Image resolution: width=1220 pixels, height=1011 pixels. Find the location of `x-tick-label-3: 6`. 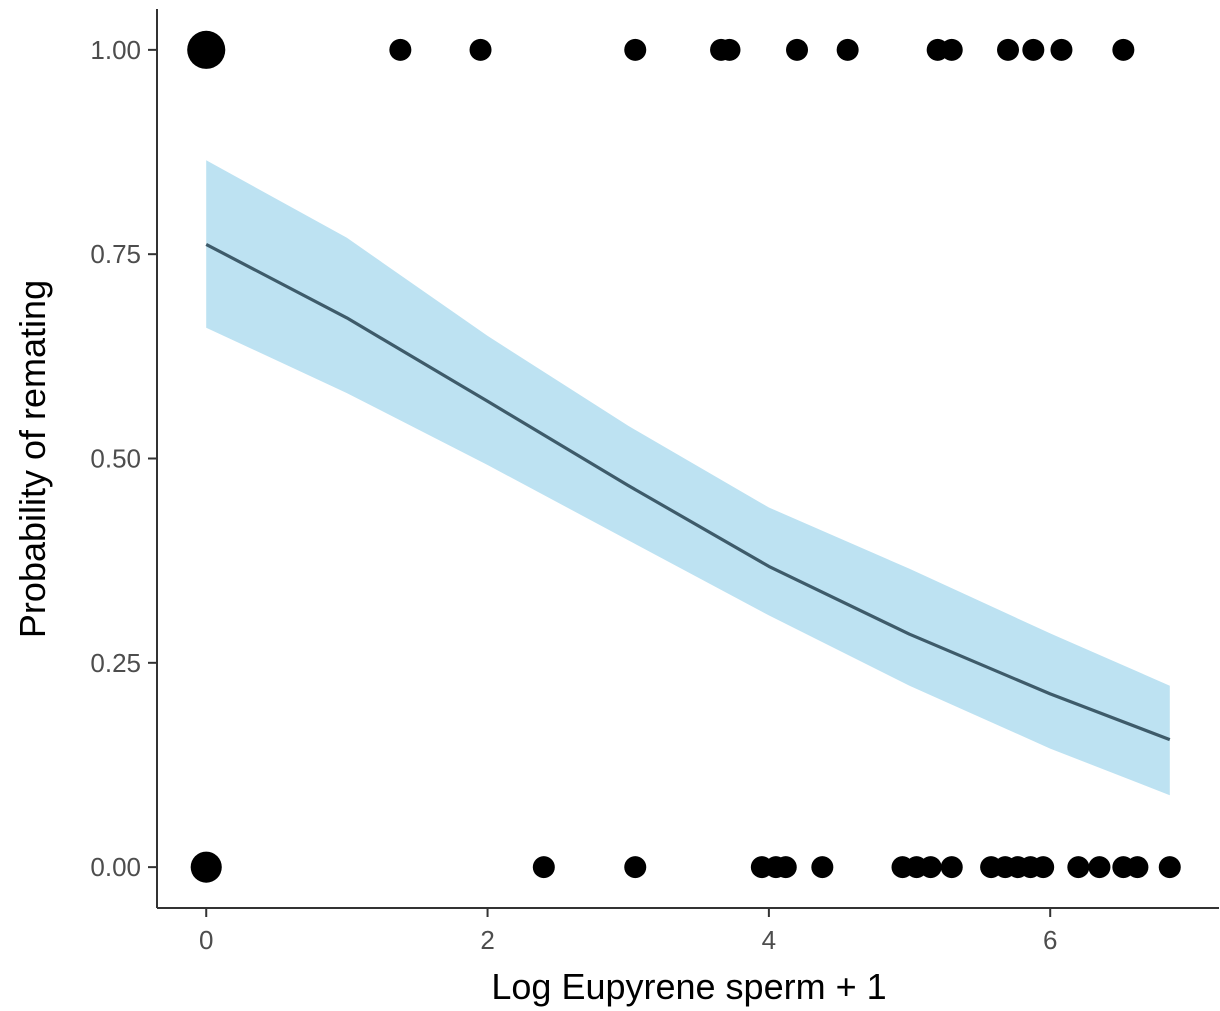

x-tick-label-3: 6 is located at coordinates (1050, 940).